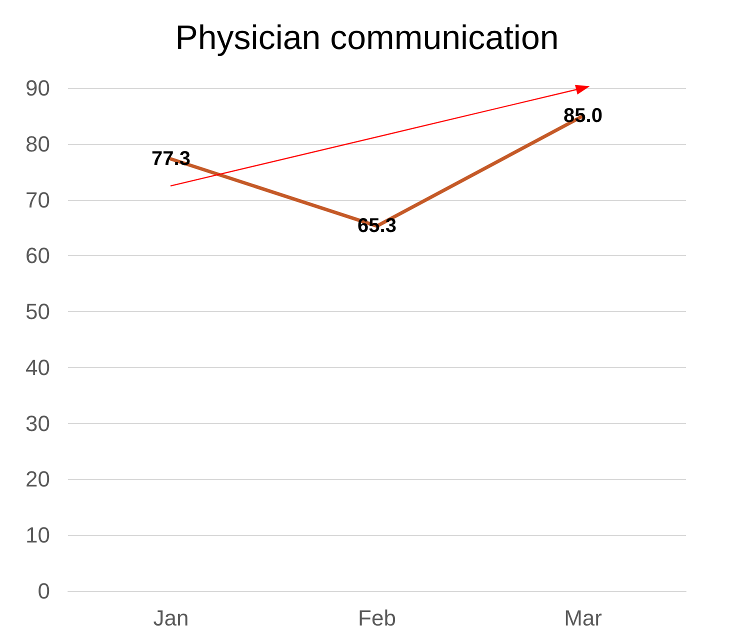  Describe the element at coordinates (38, 535) in the screenshot. I see `y-tick-label: 10` at that location.